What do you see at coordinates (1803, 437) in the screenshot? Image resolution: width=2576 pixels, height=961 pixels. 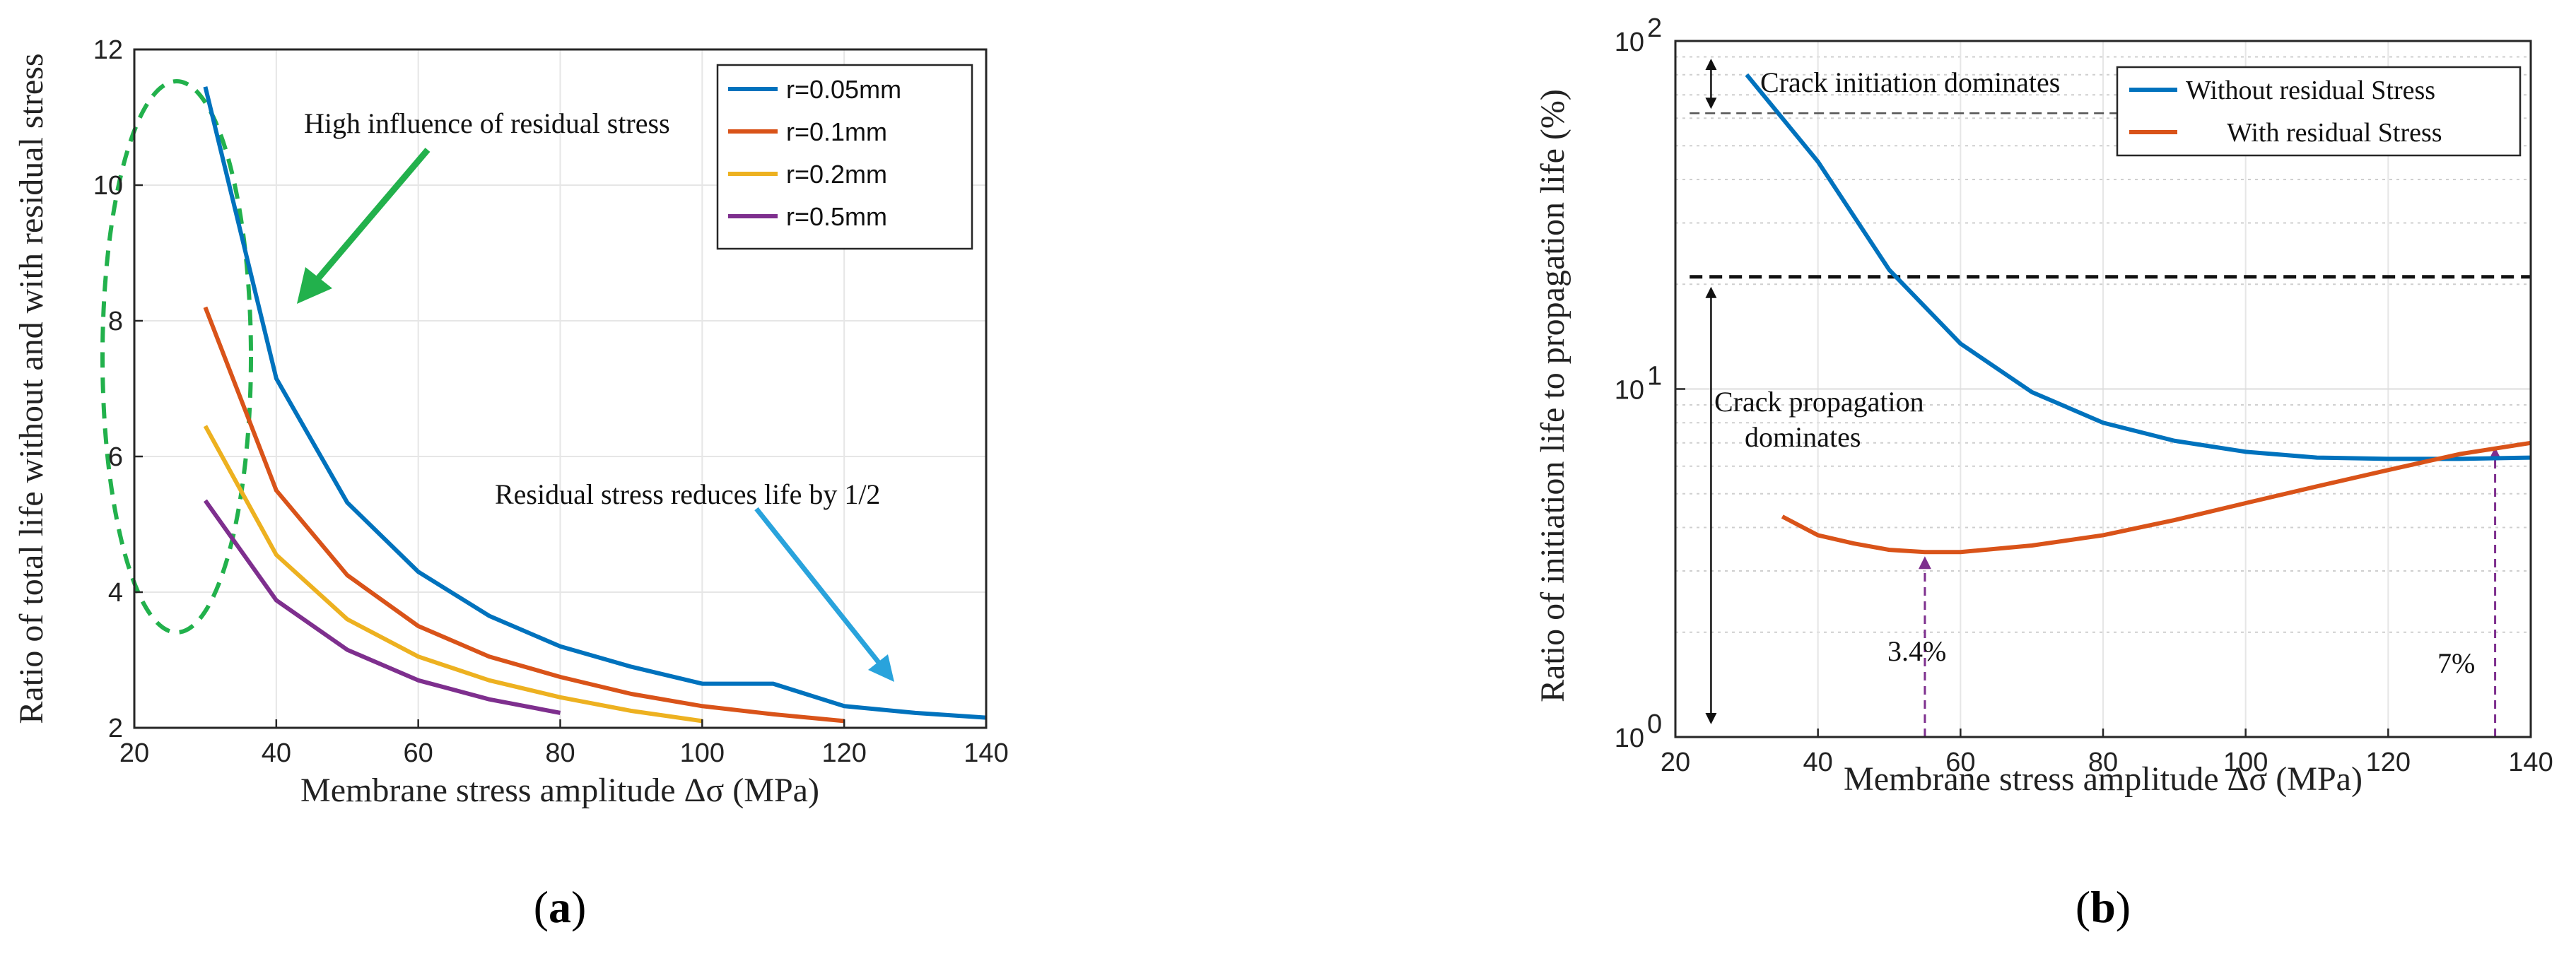 I see `b-annotation-propagation-line2: dominates` at bounding box center [1803, 437].